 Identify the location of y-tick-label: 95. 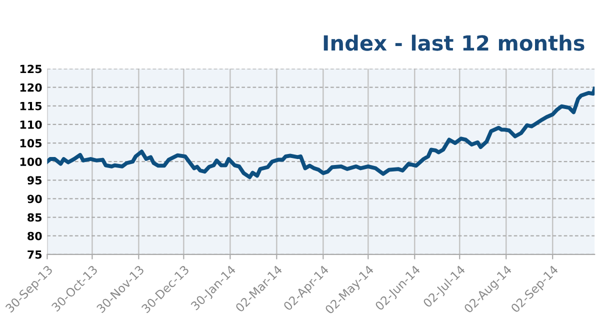
(34, 180).